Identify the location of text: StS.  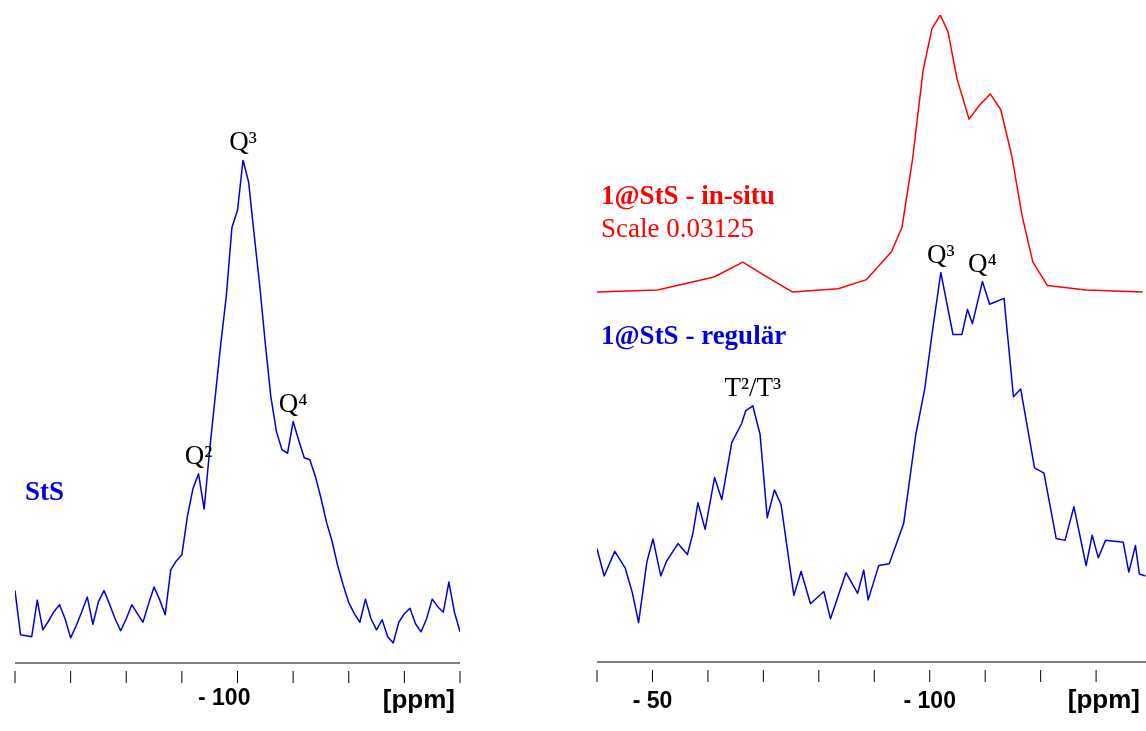
(45, 491).